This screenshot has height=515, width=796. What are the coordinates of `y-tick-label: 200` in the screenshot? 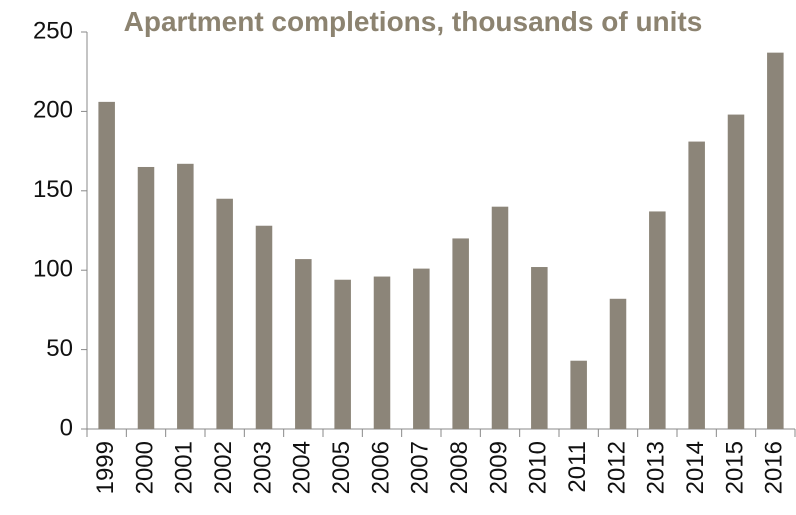 It's located at (53, 110).